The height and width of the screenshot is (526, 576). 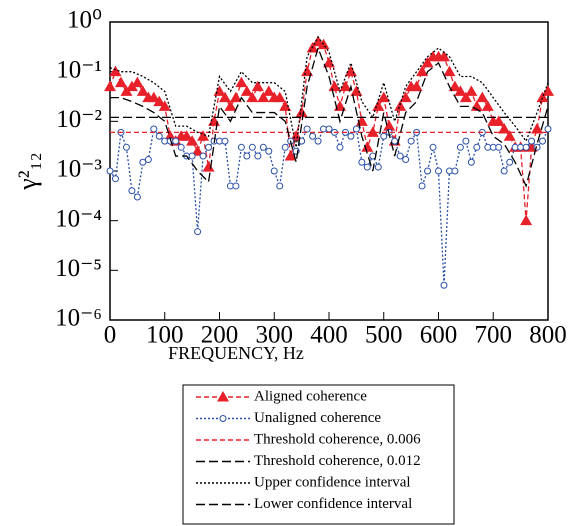 What do you see at coordinates (494, 335) in the screenshot?
I see `x-tick-label: 700` at bounding box center [494, 335].